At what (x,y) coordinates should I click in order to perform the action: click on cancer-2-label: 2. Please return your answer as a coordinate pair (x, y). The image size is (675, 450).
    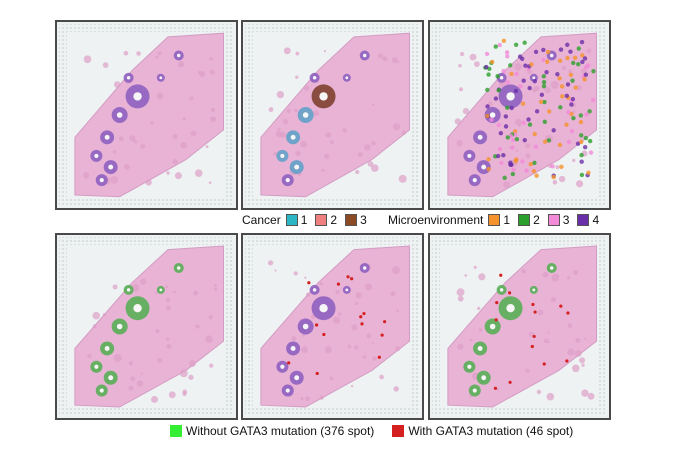
    Looking at the image, I should click on (334, 220).